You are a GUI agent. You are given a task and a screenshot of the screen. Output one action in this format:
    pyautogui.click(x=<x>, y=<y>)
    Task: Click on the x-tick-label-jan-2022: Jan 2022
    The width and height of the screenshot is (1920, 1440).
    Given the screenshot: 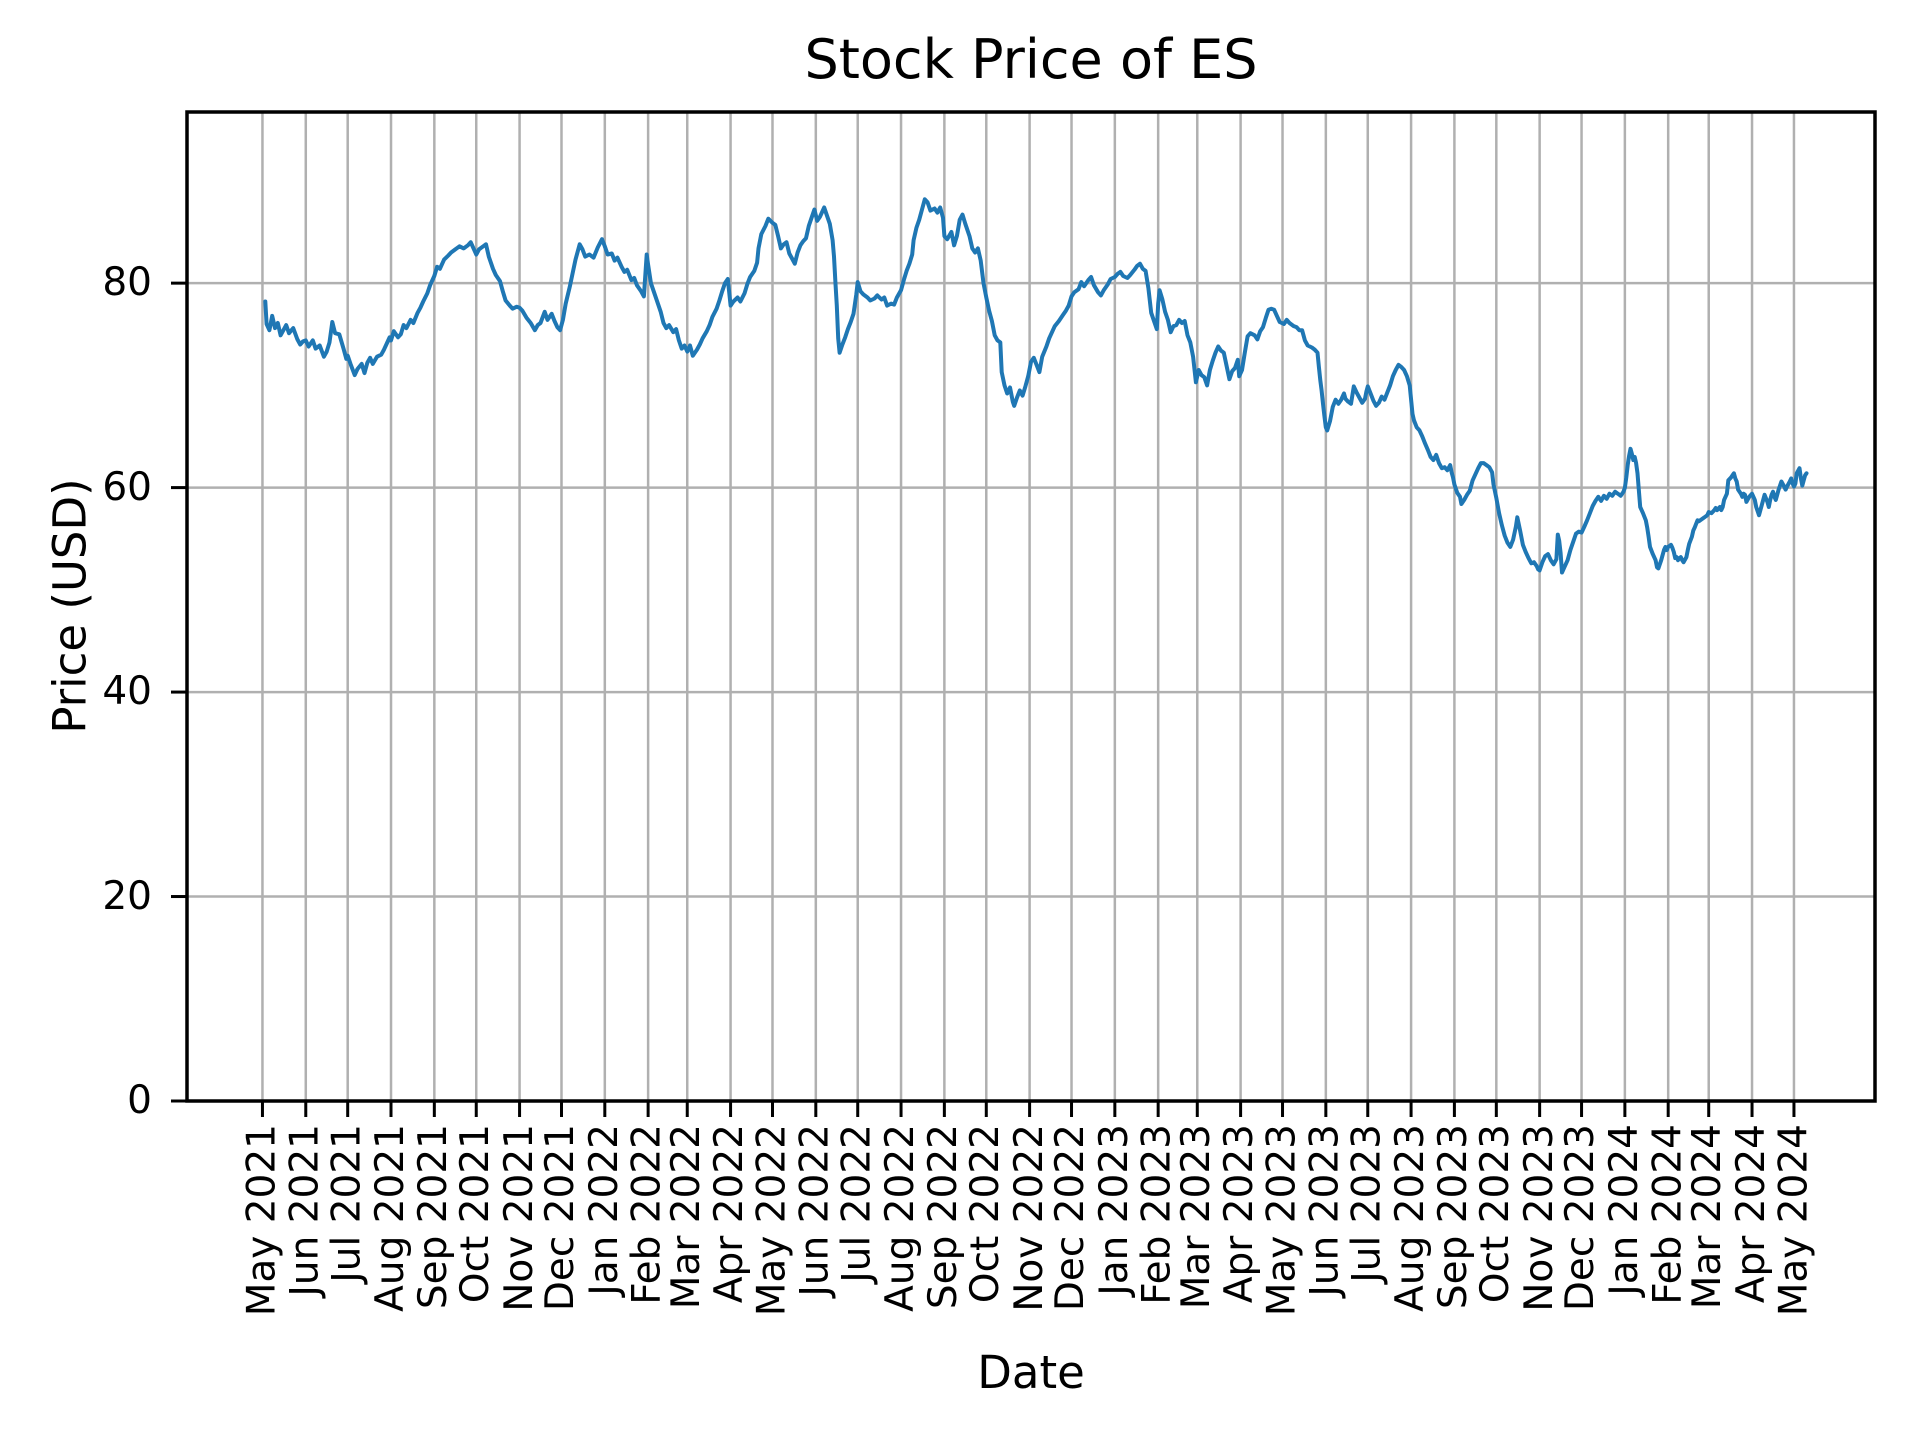 What is the action you would take?
    pyautogui.click(x=604, y=1210)
    